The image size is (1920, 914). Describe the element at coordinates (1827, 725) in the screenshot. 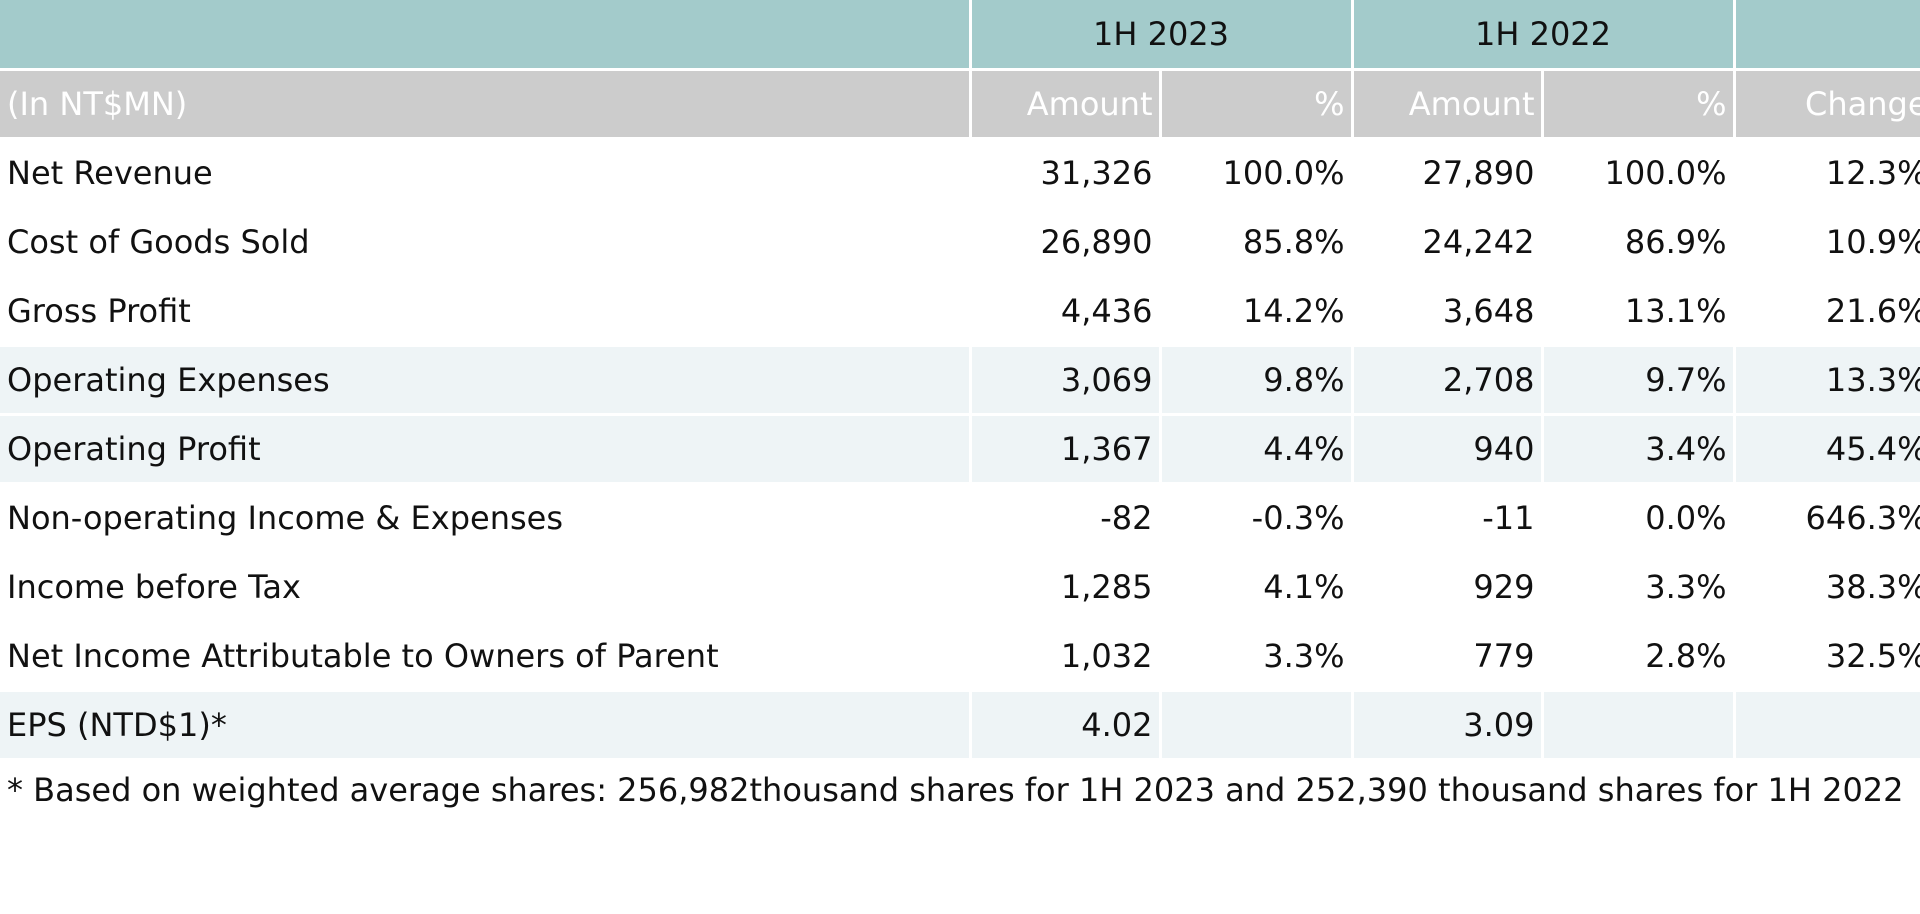

I see `change-cell` at that location.